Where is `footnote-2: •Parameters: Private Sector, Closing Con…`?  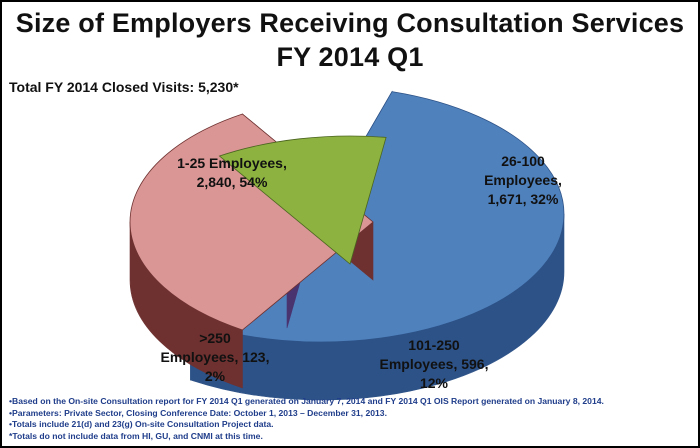 footnote-2: •Parameters: Private Sector, Closing Con… is located at coordinates (198, 412).